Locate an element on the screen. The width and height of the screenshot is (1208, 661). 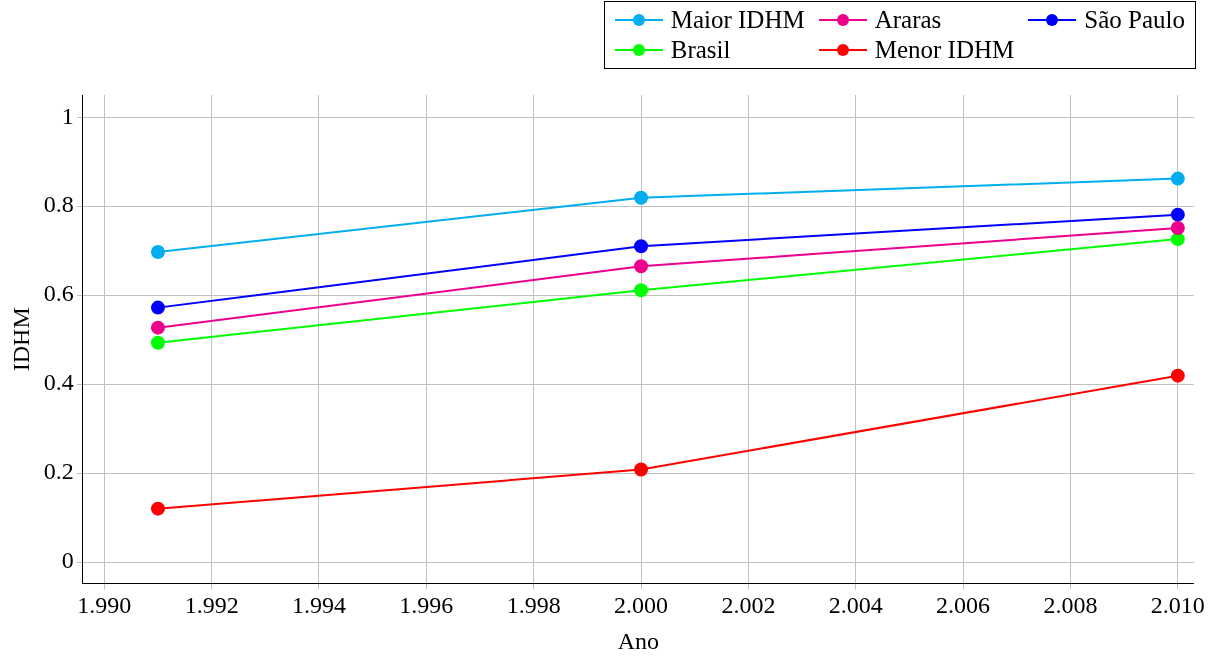
x-tick-label: 2.000 is located at coordinates (641, 605).